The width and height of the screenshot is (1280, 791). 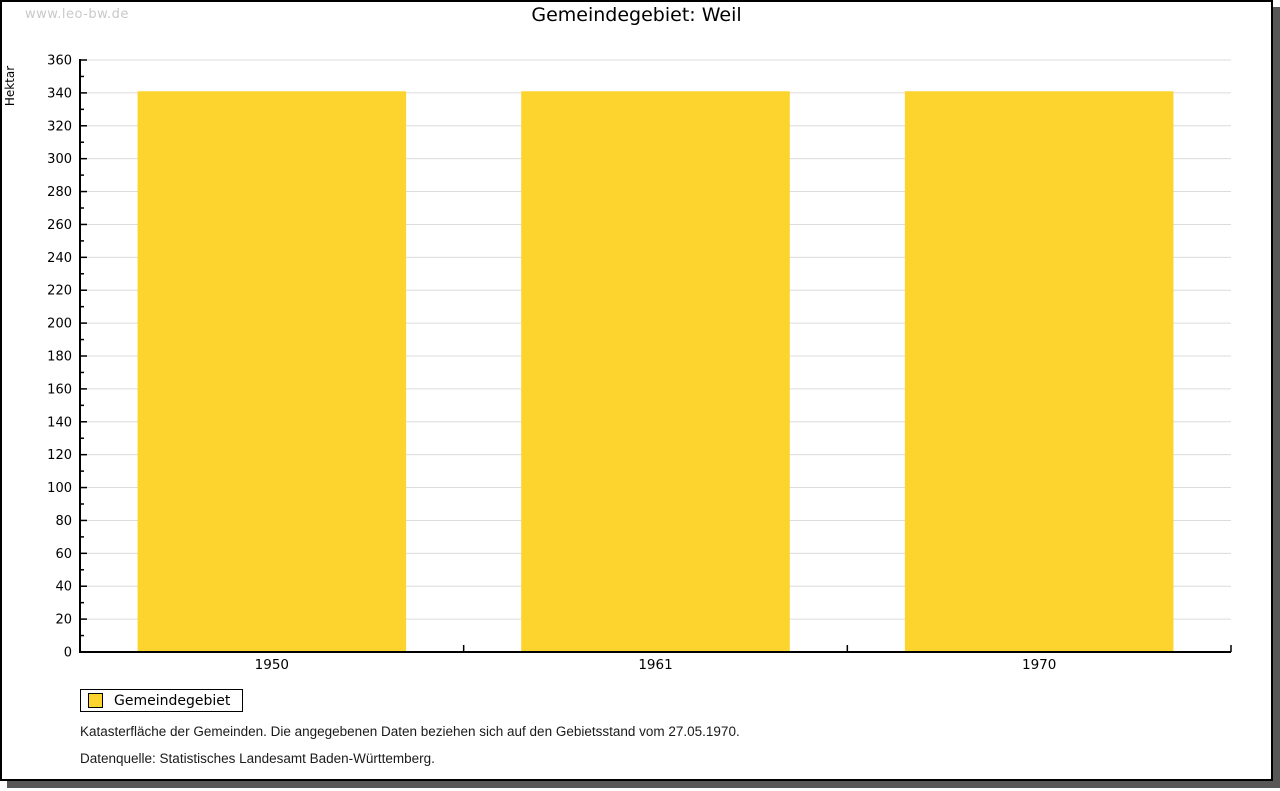 I want to click on y-tick-label: 300, so click(x=59, y=159).